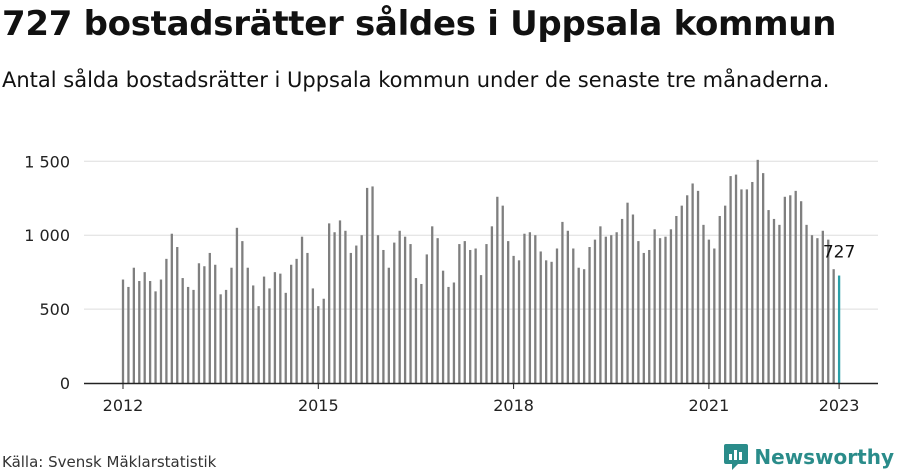  Describe the element at coordinates (65, 383) in the screenshot. I see `y-tick-label: 0` at that location.